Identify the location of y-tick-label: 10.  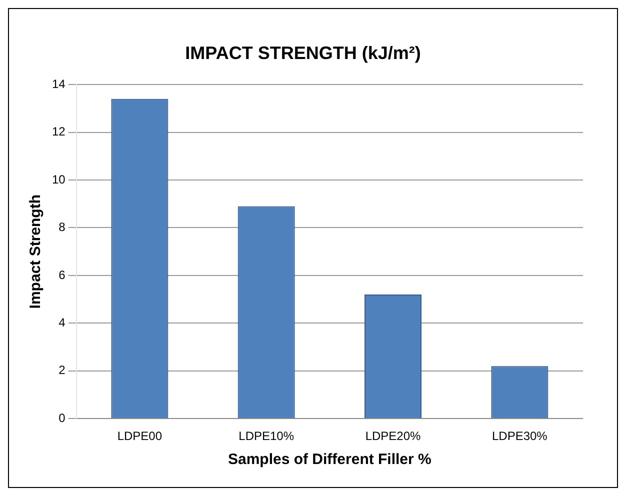
(59, 179).